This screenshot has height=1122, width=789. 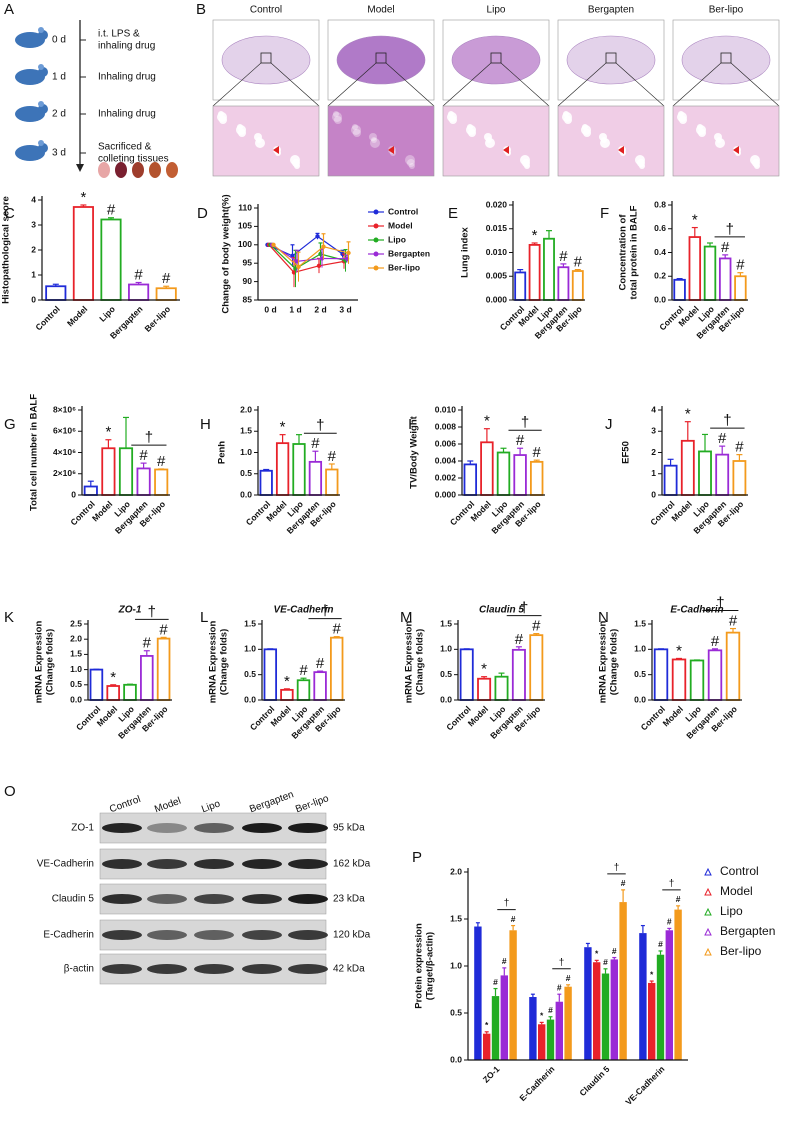 I want to click on y-tick-label: 110, so click(x=245, y=207).